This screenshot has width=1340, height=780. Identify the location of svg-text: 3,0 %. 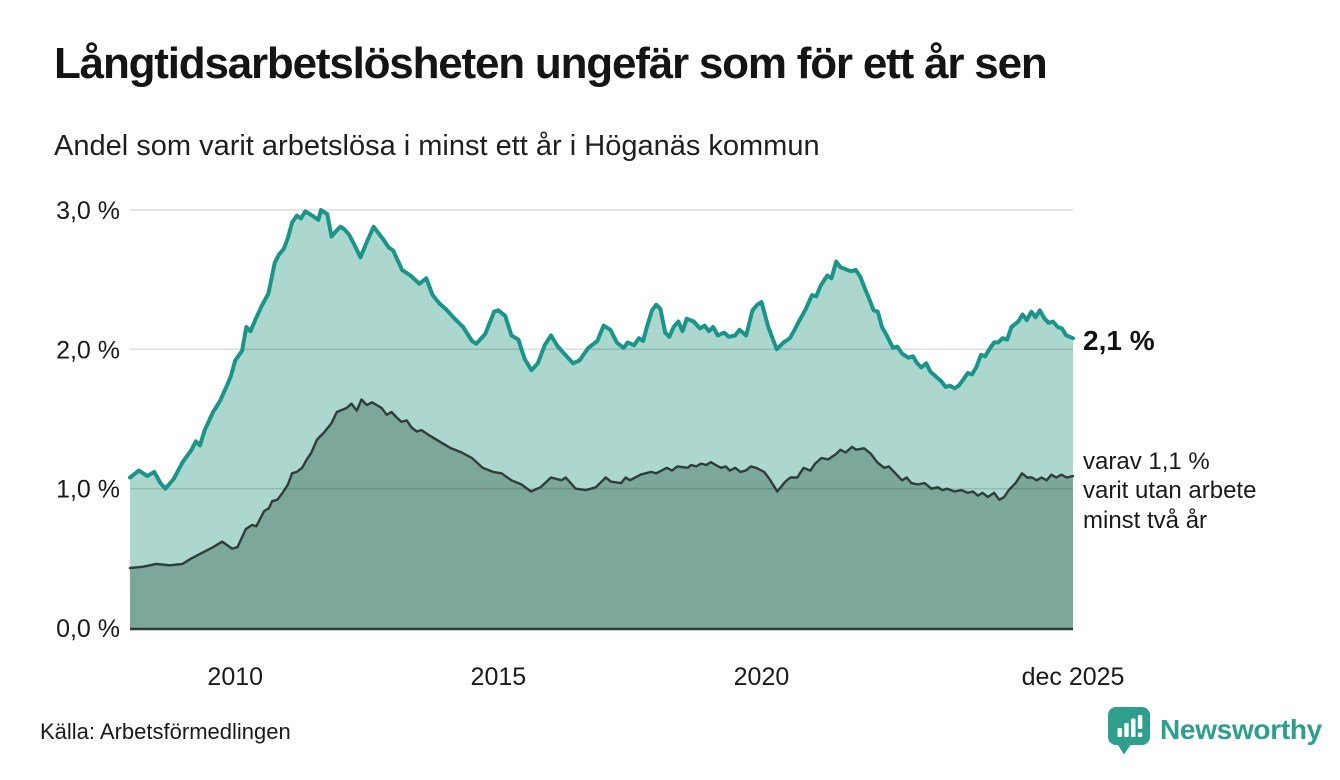
(88, 211).